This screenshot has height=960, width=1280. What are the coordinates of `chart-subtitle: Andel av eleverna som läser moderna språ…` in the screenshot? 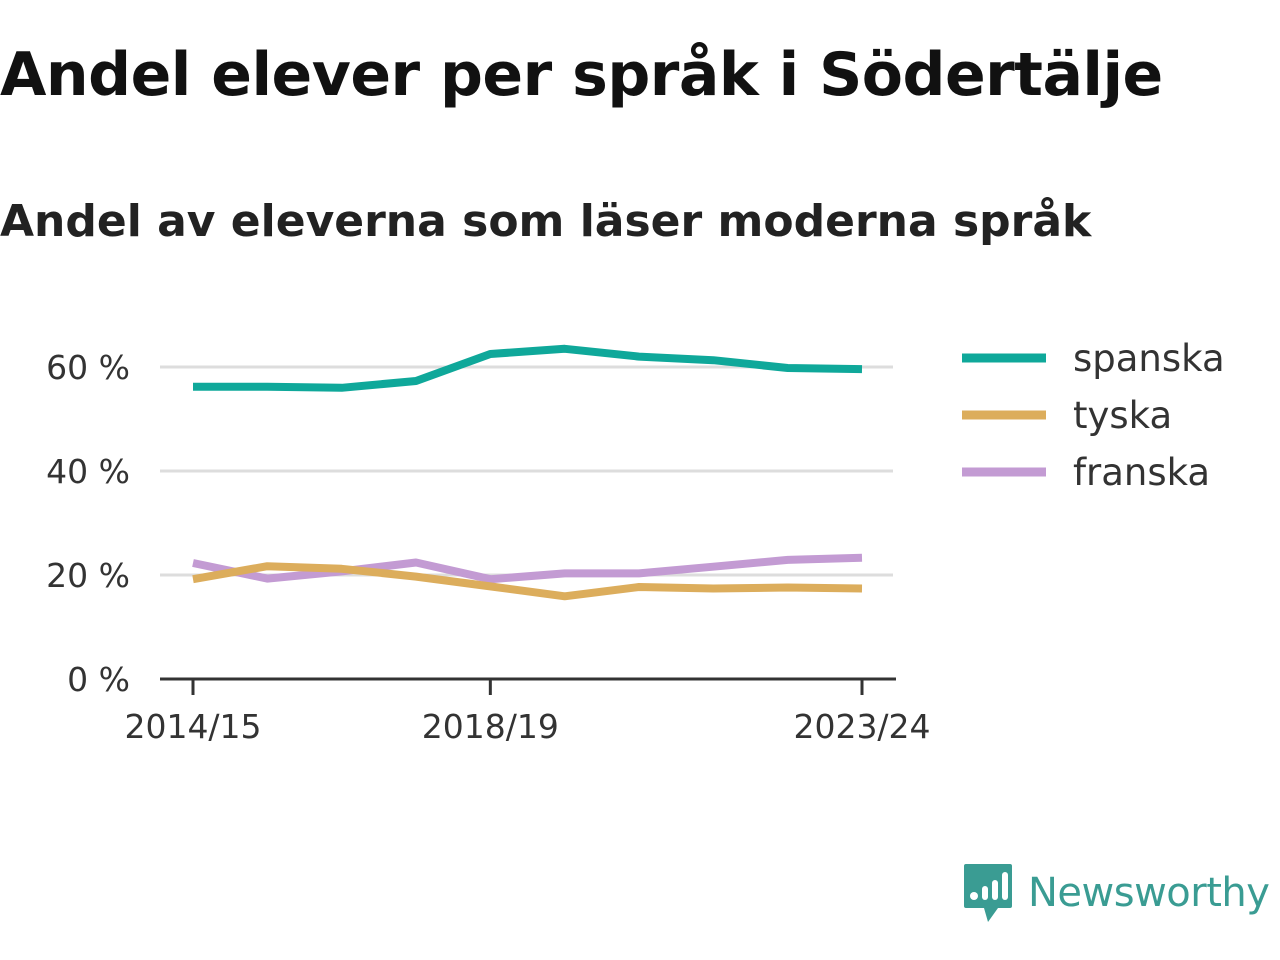 It's located at (546, 221).